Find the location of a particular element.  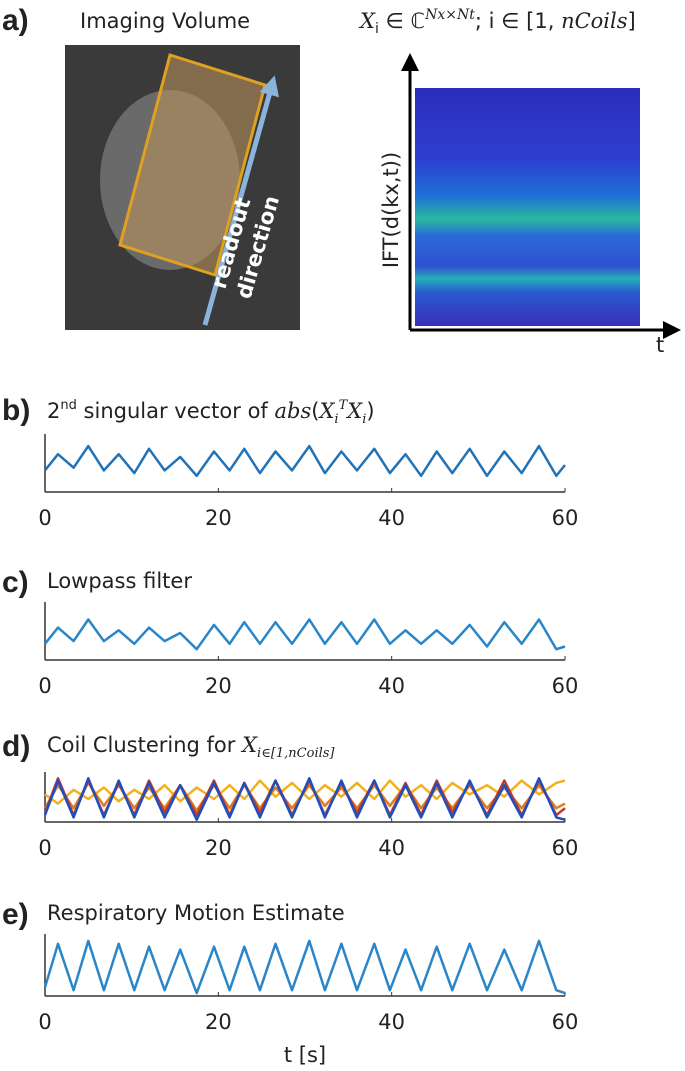

formula-part: X is located at coordinates (367, 21).